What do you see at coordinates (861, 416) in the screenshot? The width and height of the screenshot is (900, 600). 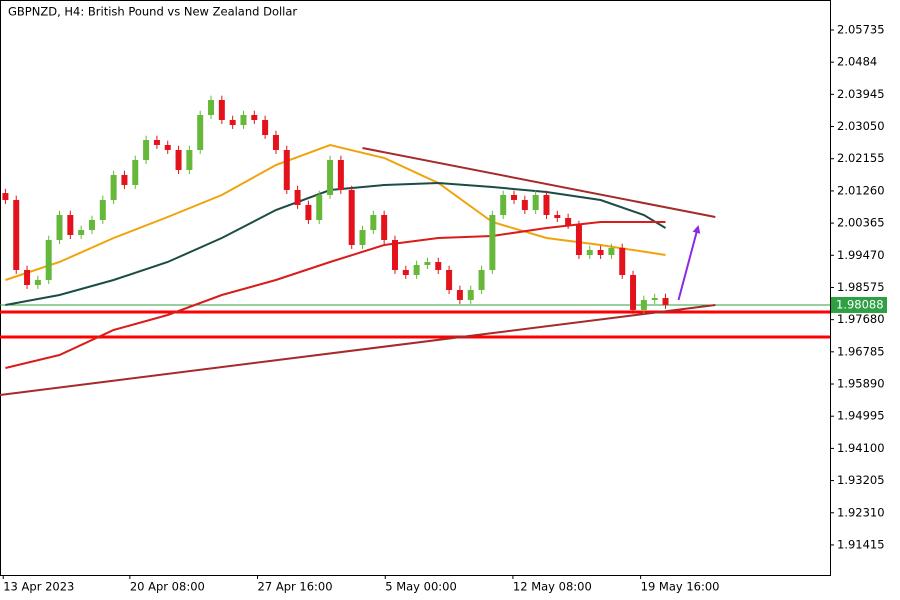 I see `y-tick-label: 1.94995` at bounding box center [861, 416].